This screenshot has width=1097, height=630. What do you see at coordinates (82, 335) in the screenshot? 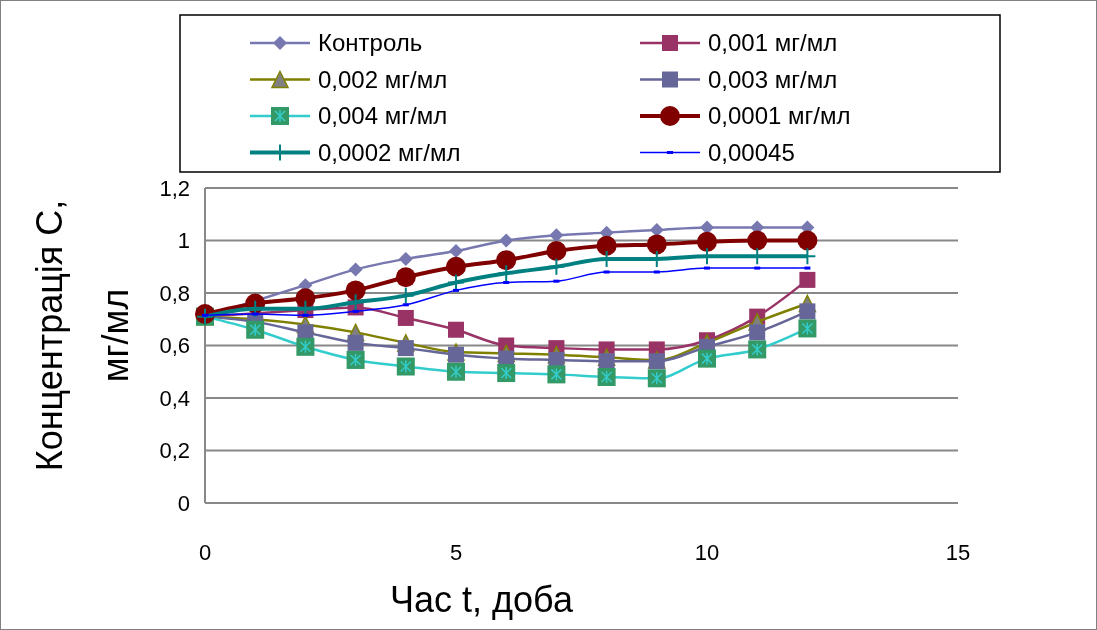
I see `y-axis-title: Концентрація С, мг/мл` at bounding box center [82, 335].